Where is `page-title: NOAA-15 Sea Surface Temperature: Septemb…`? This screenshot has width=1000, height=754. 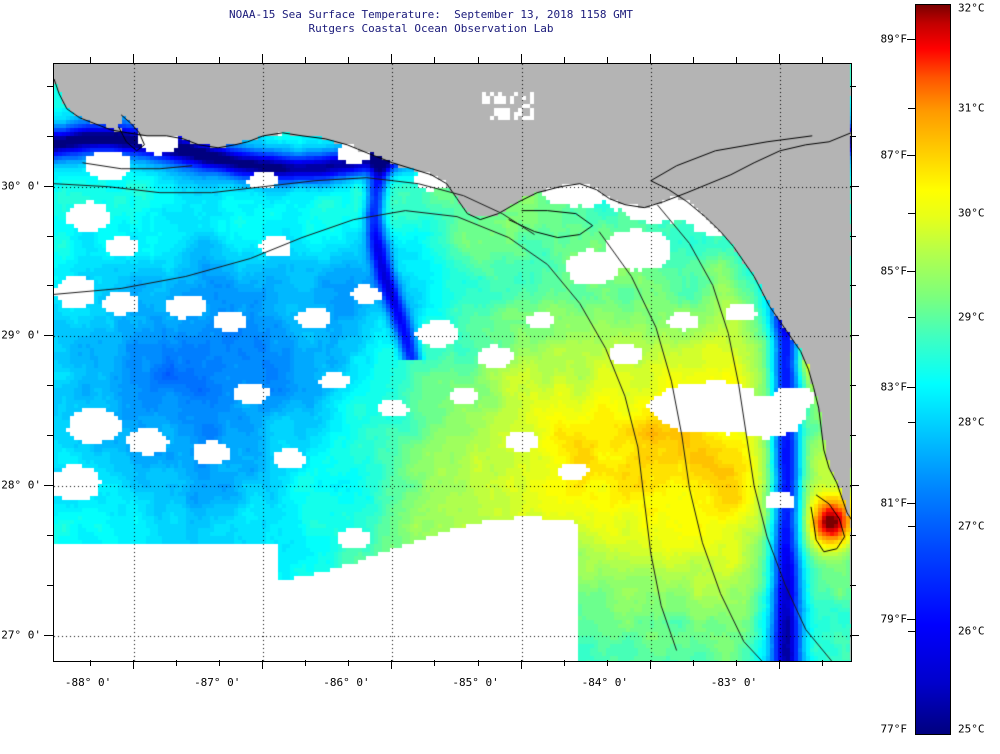
page-title: NOAA-15 Sea Surface Temperature: Septemb… is located at coordinates (431, 22).